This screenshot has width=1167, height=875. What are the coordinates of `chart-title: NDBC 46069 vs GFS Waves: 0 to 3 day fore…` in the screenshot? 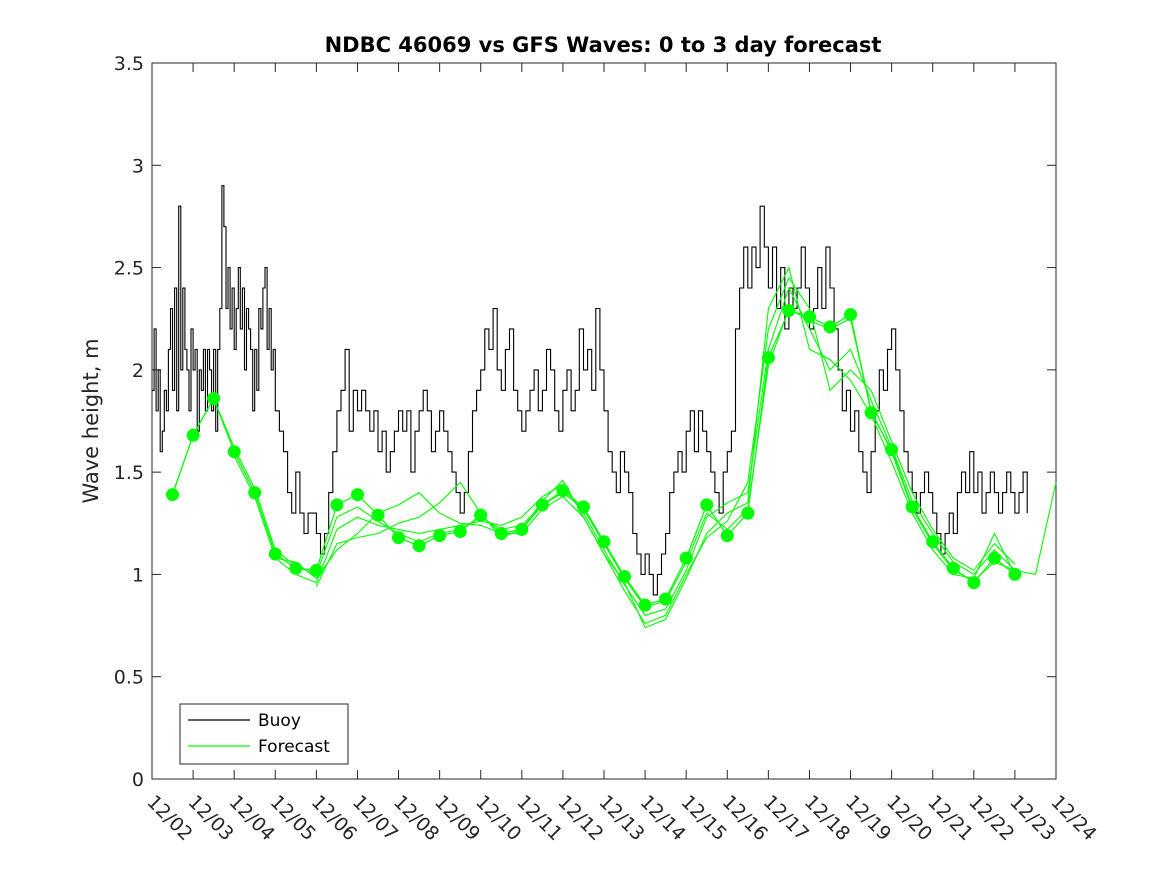 It's located at (603, 45).